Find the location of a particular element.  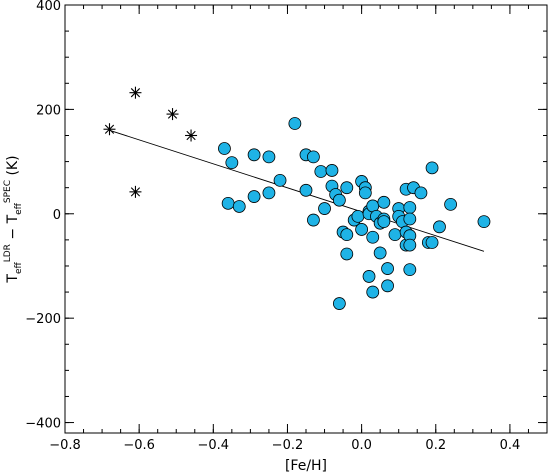

x-tick-label: −0.6 is located at coordinates (139, 445).